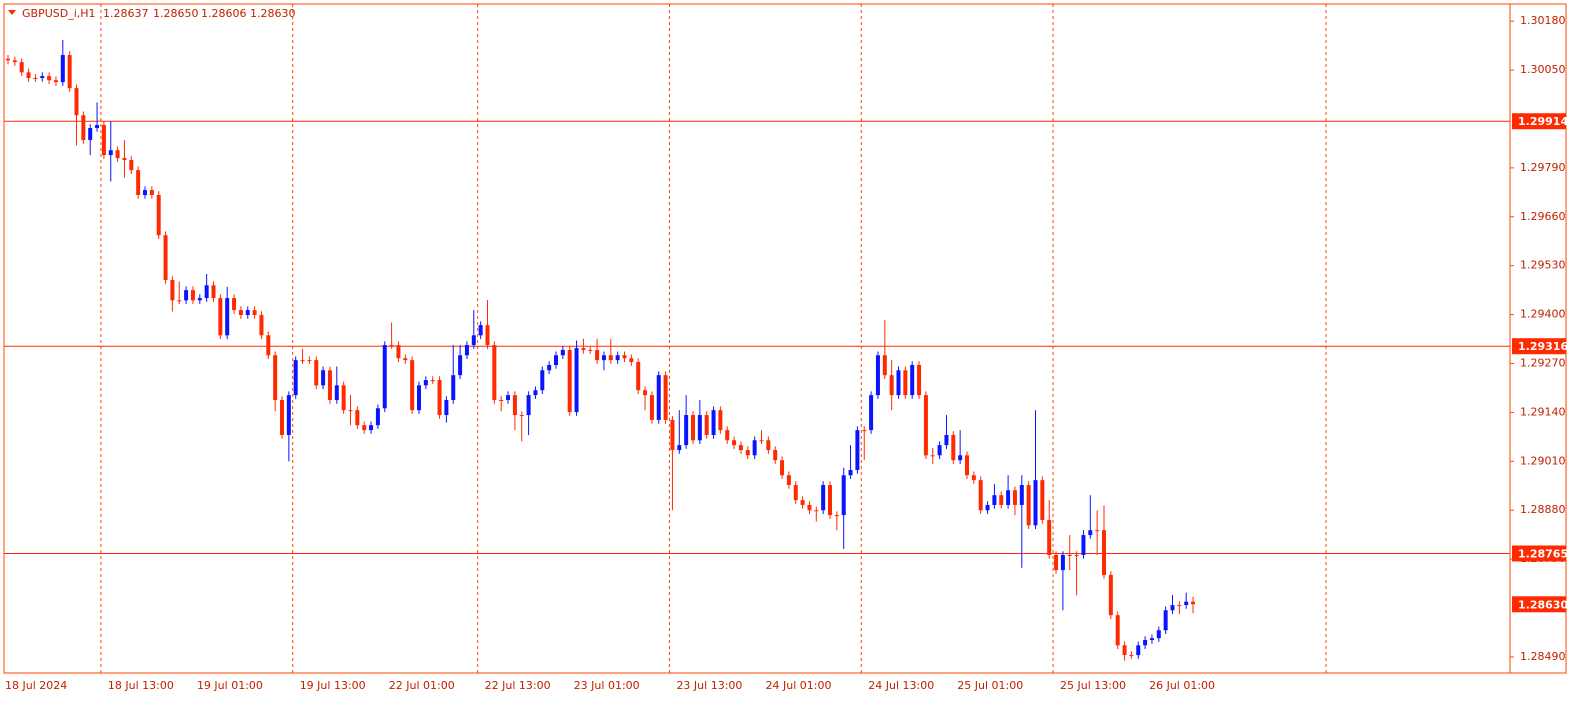 The image size is (1586, 708). What do you see at coordinates (1539, 604) in the screenshot?
I see `price-tag-box` at bounding box center [1539, 604].